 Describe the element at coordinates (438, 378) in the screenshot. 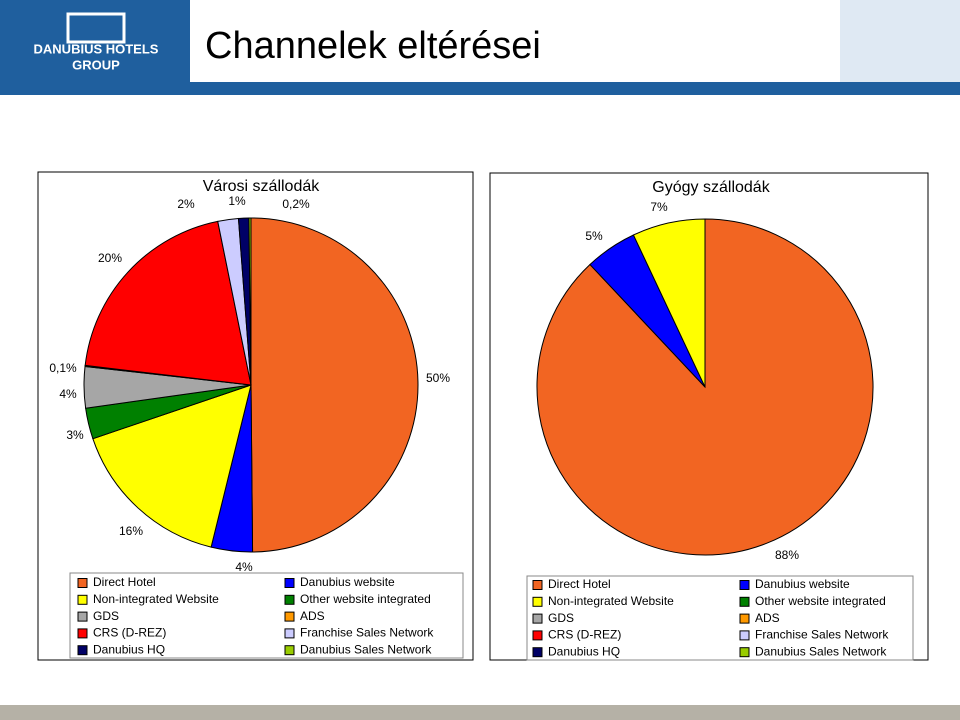

I see `data-label: 50%` at that location.